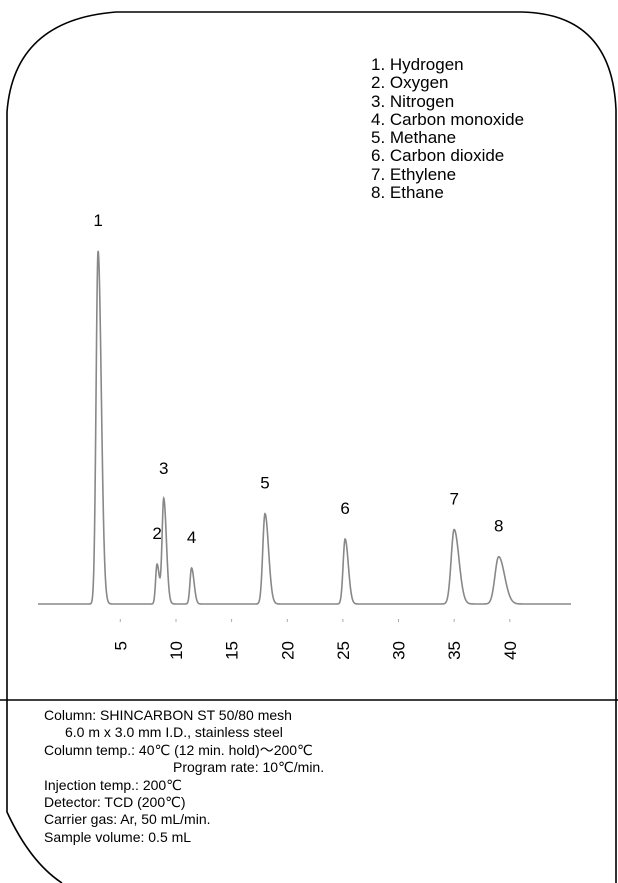 Image resolution: width=618 pixels, height=883 pixels. What do you see at coordinates (232, 650) in the screenshot?
I see `x-tick-label: 15` at bounding box center [232, 650].